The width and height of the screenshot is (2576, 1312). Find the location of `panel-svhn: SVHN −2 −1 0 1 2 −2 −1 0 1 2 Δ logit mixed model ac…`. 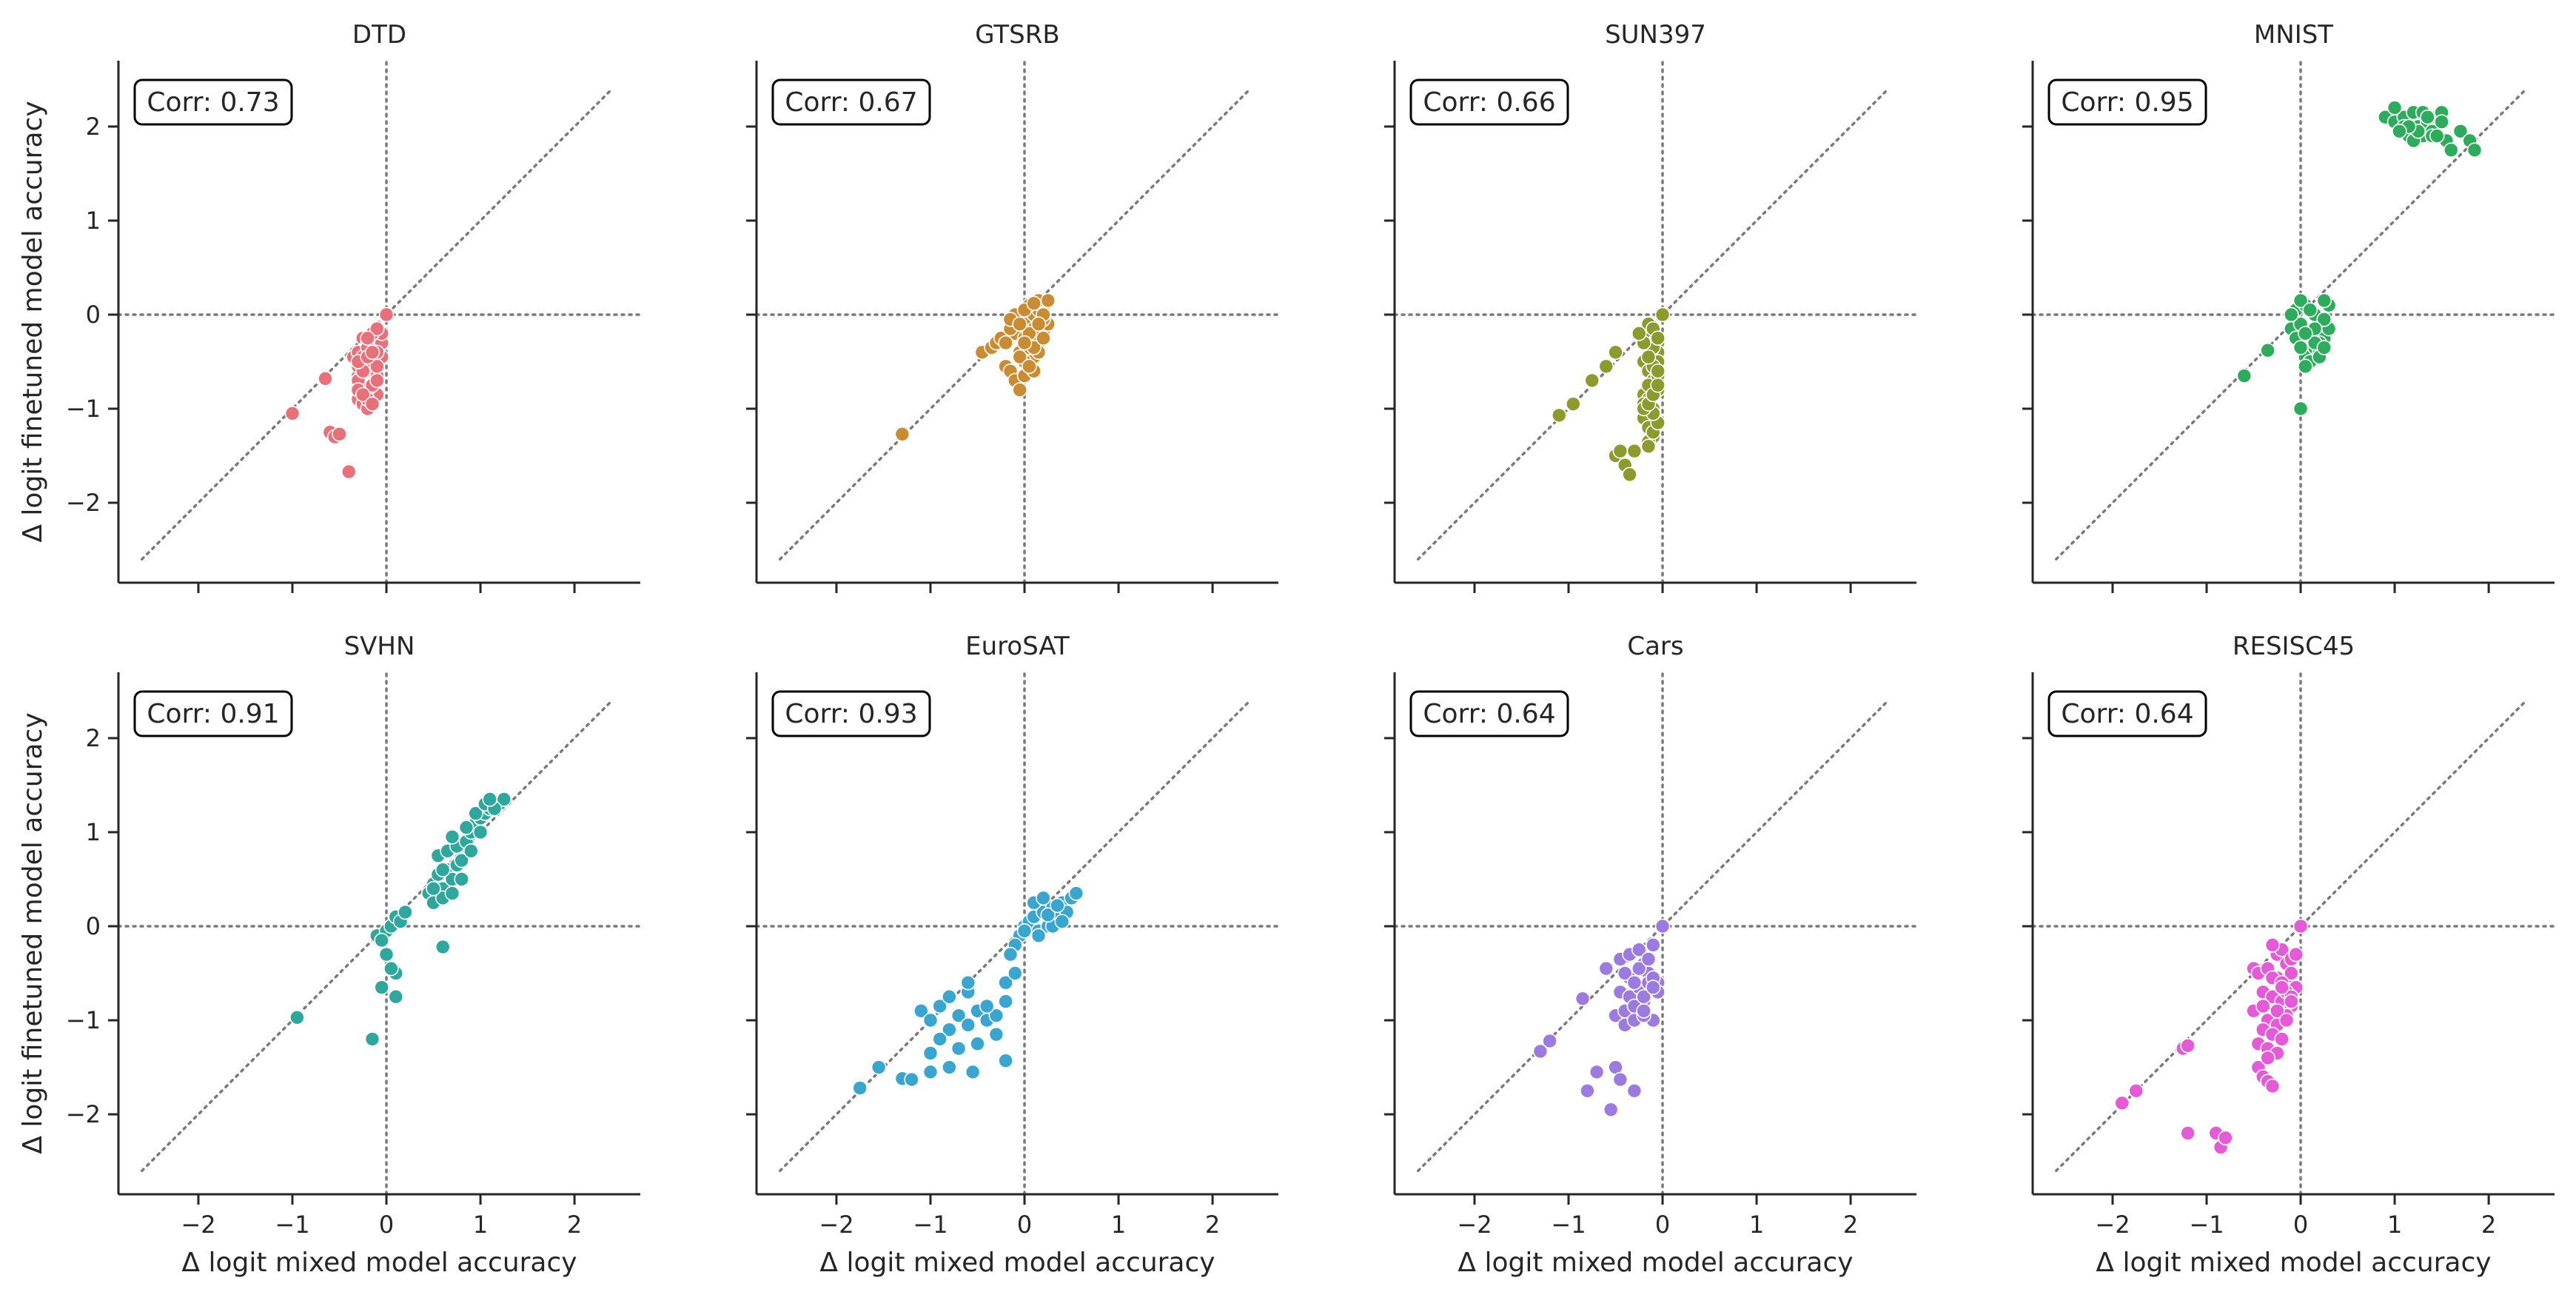

panel-svhn: SVHN −2 −1 0 1 2 −2 −1 0 1 2 Δ logit mixed model ac… is located at coordinates (330, 955).